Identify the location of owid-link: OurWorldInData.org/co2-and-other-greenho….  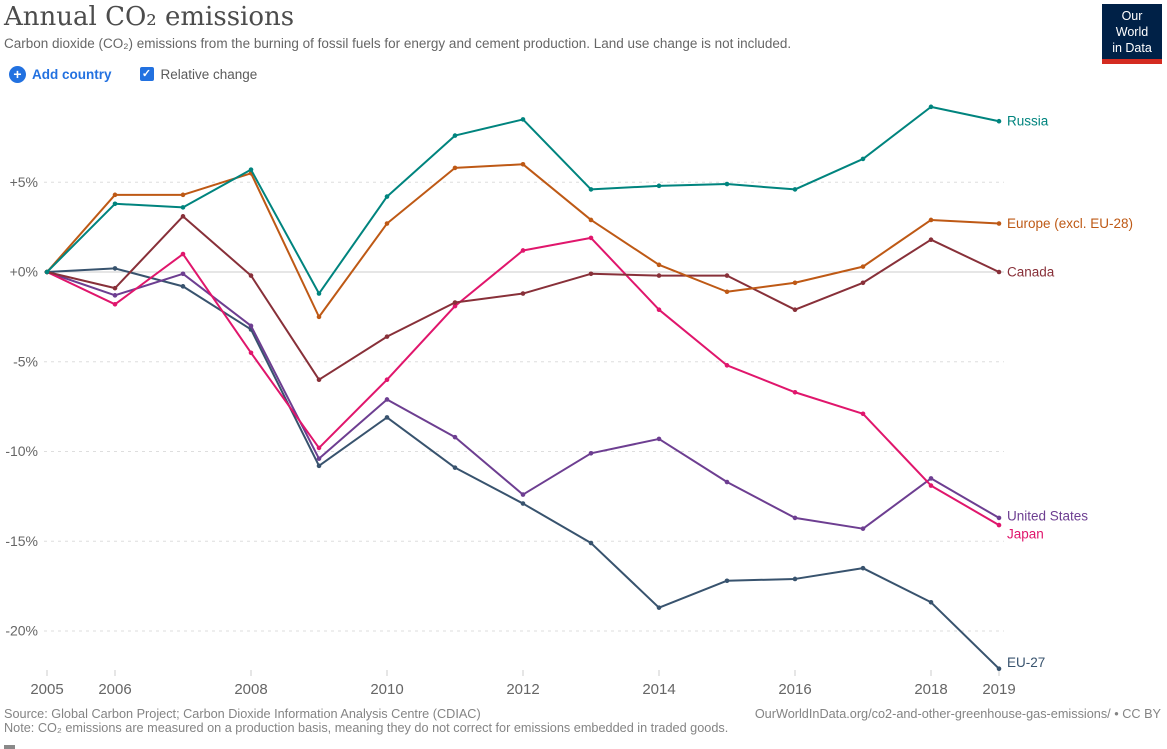
(932, 714).